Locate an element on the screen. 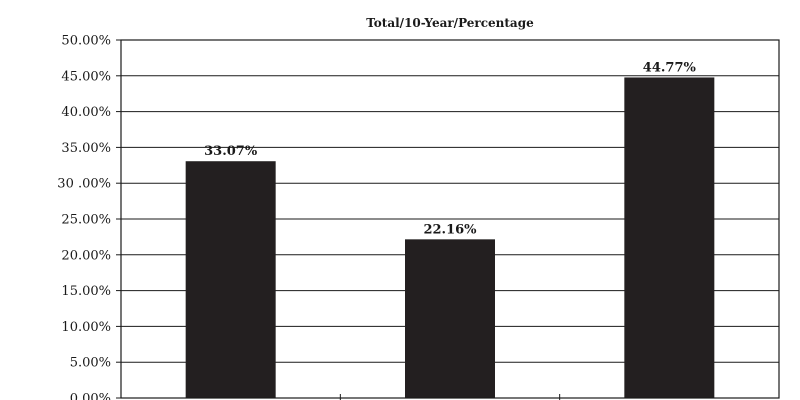 Image resolution: width=800 pixels, height=400 pixels. data-label: 44.77% is located at coordinates (670, 67).